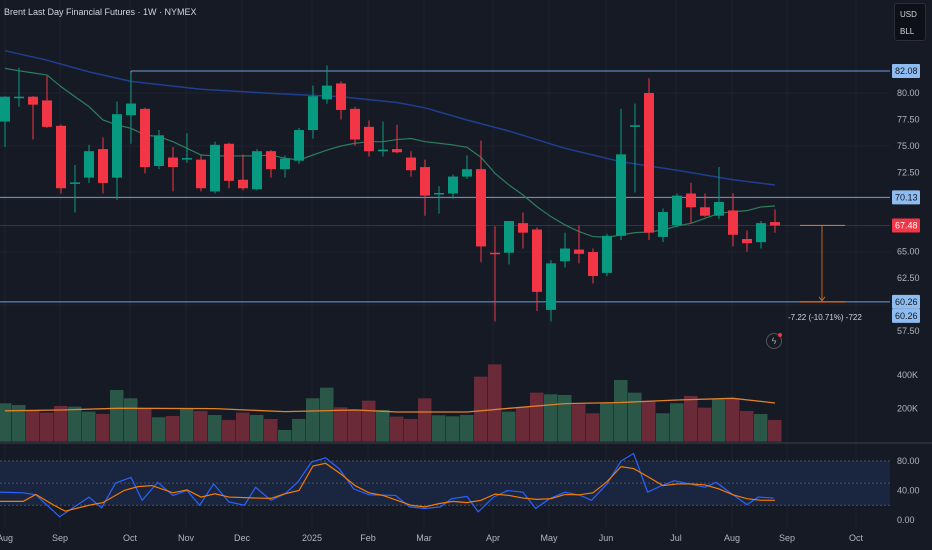 Image resolution: width=932 pixels, height=550 pixels. What do you see at coordinates (822, 263) in the screenshot?
I see `measure-tool` at bounding box center [822, 263].